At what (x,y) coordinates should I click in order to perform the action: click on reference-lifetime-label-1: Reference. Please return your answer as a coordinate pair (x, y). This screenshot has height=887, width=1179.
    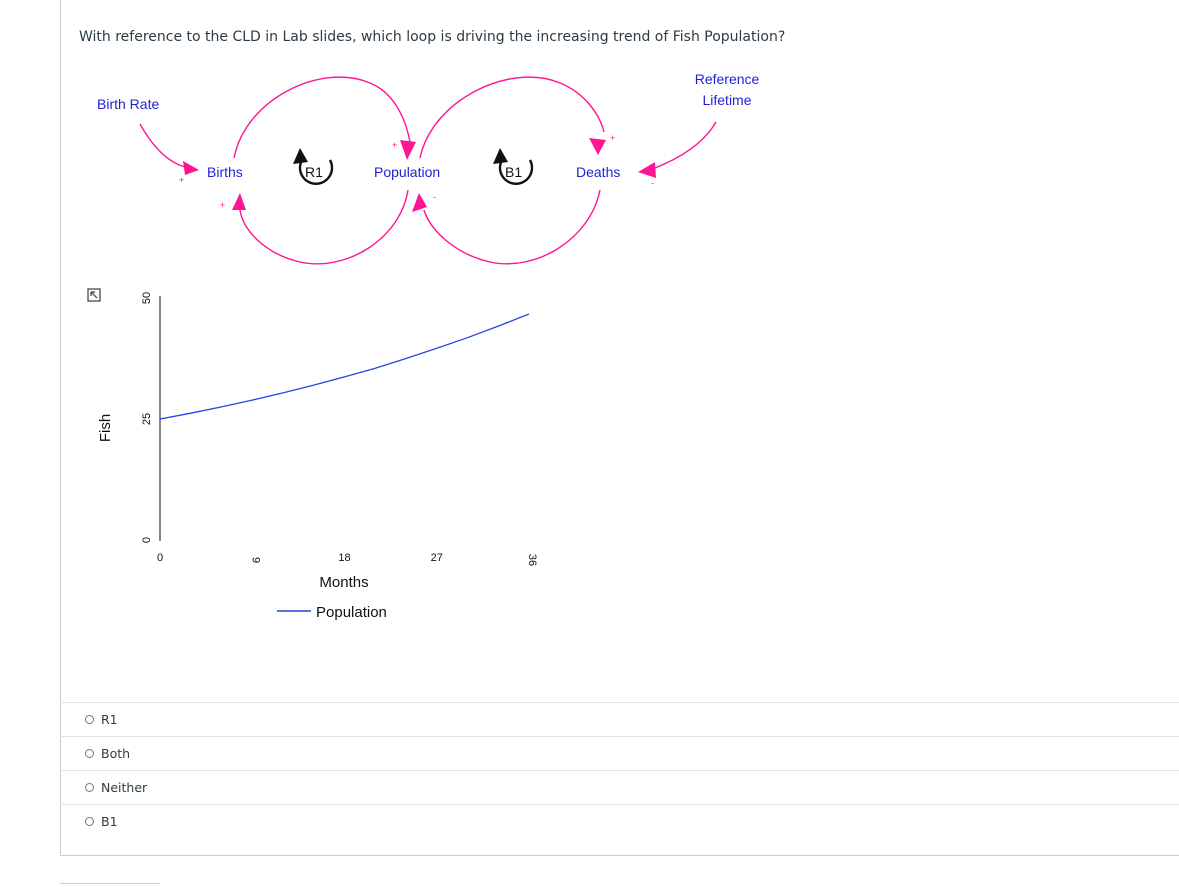
    Looking at the image, I should click on (727, 79).